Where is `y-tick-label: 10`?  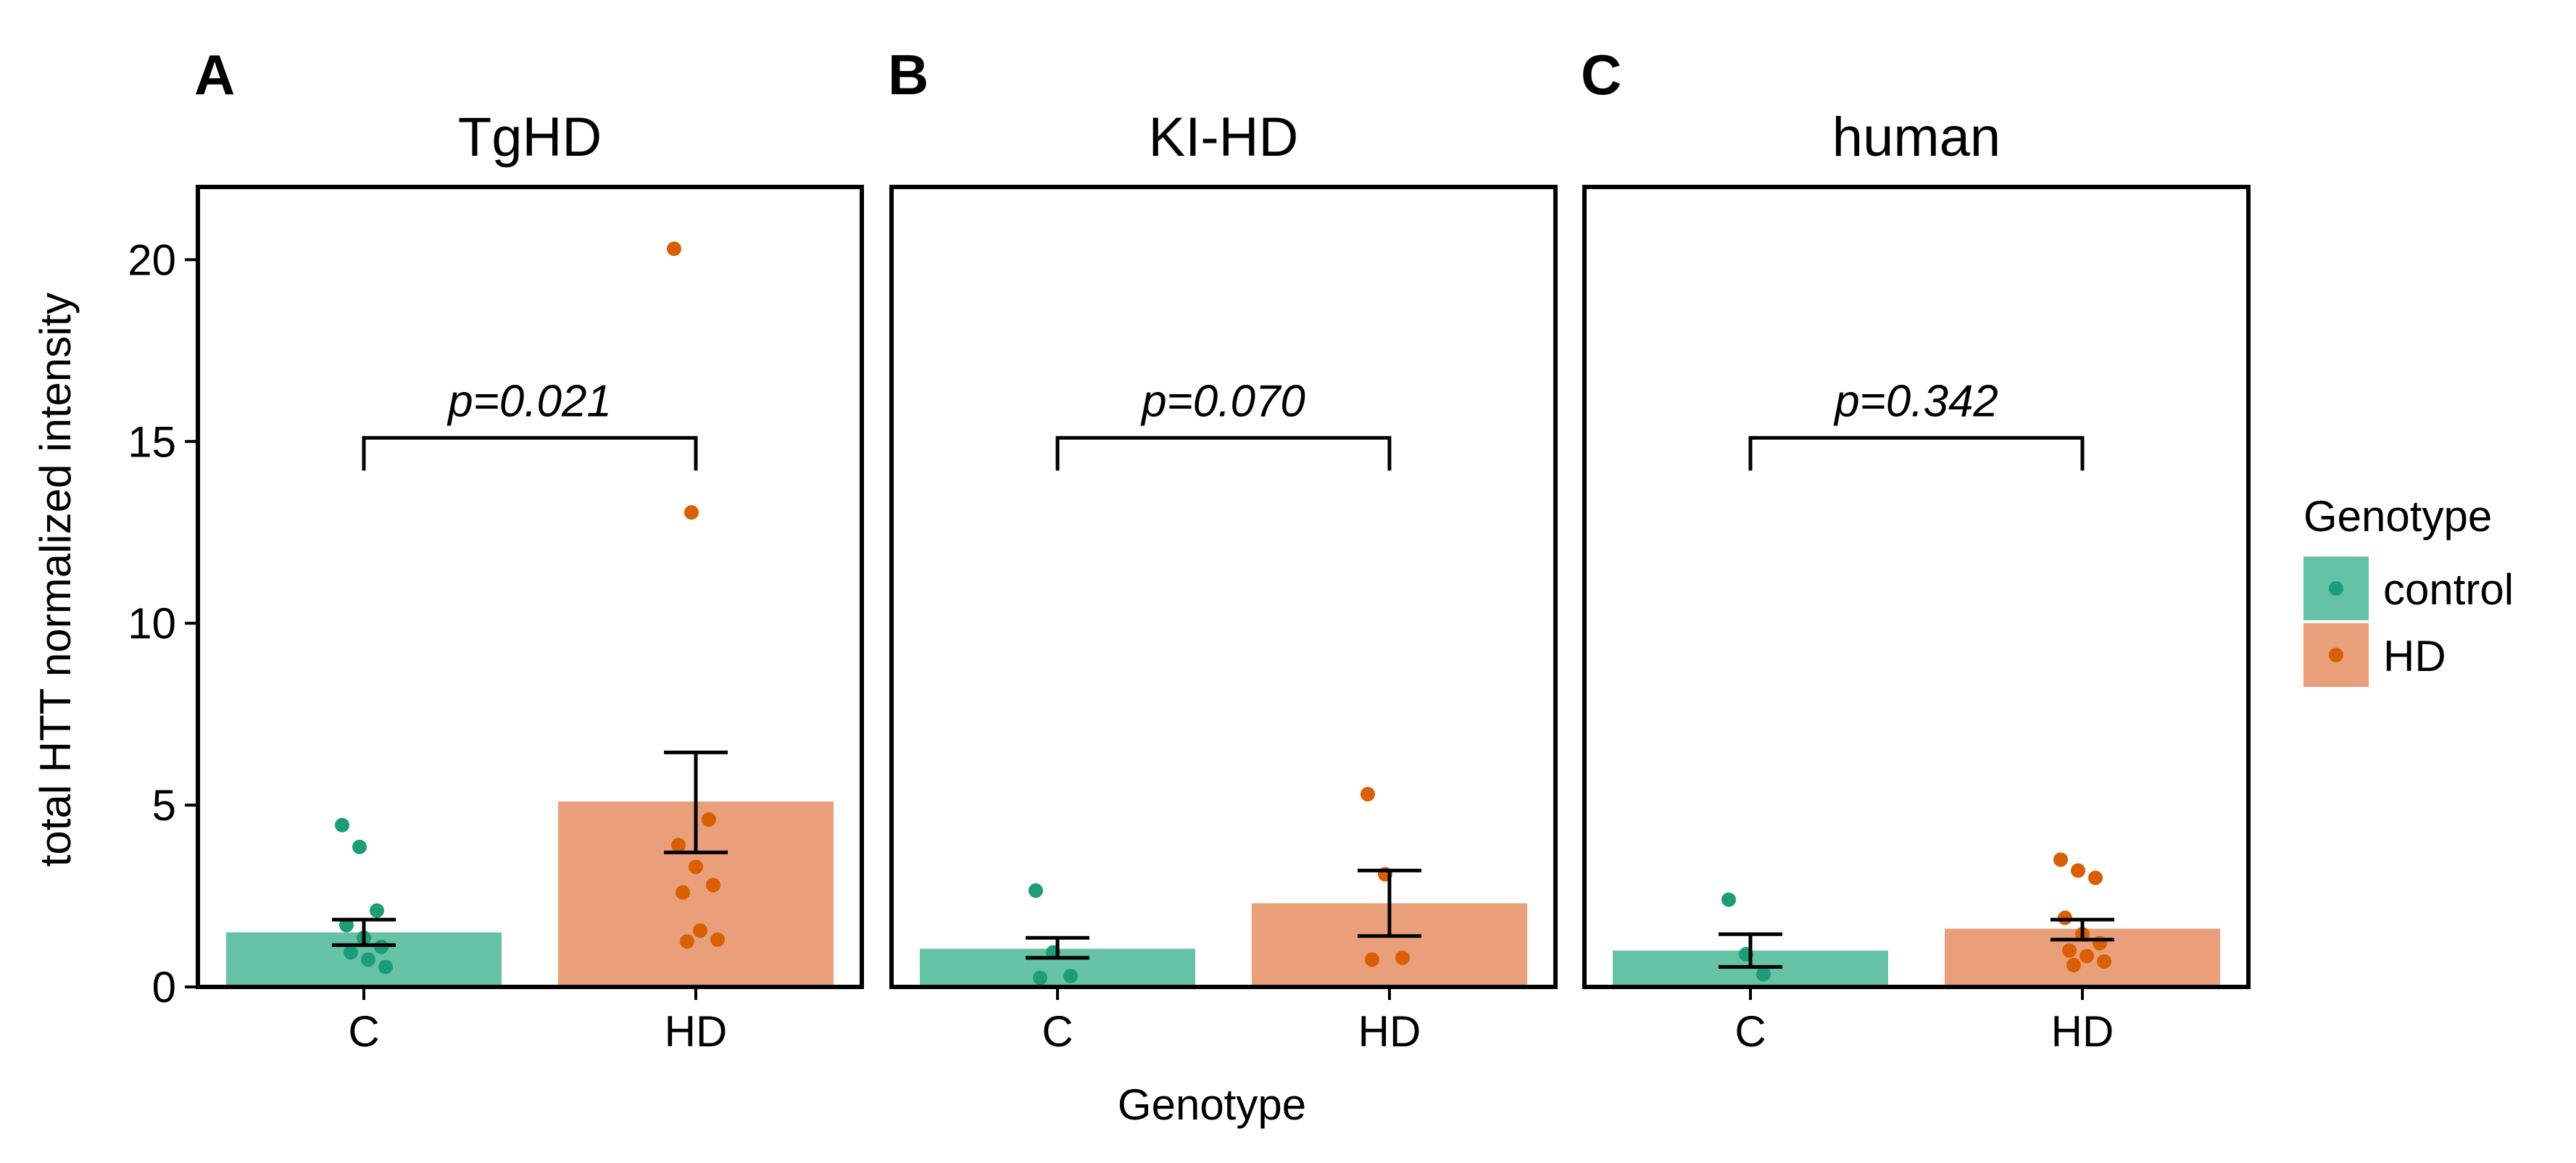 y-tick-label: 10 is located at coordinates (152, 623).